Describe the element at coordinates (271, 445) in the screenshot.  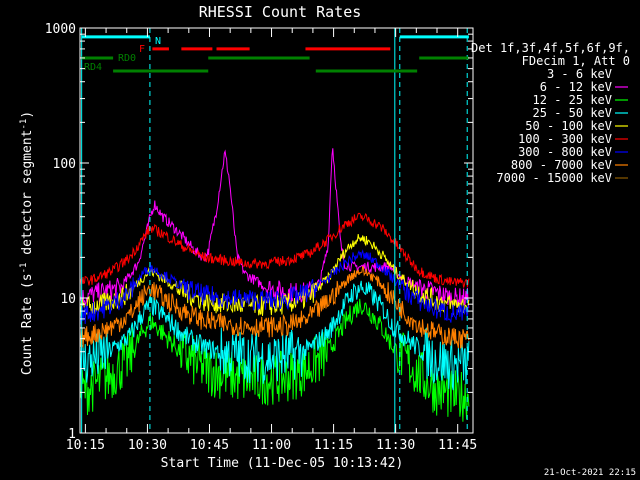
I see `x-tick-label-3: 11:00` at that location.